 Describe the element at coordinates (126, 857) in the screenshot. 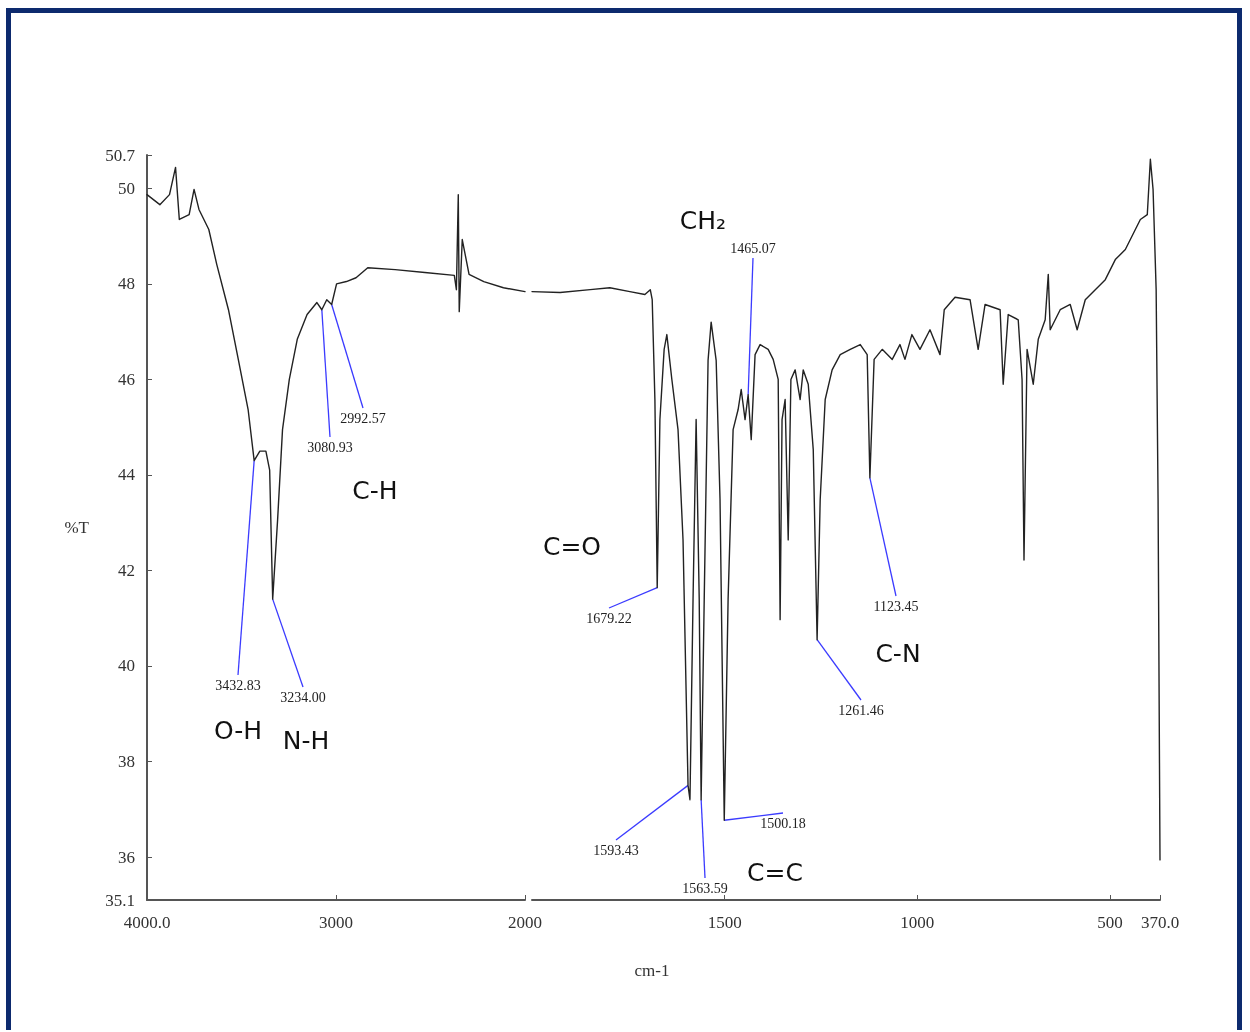

I see `y-tick-label: 36` at that location.